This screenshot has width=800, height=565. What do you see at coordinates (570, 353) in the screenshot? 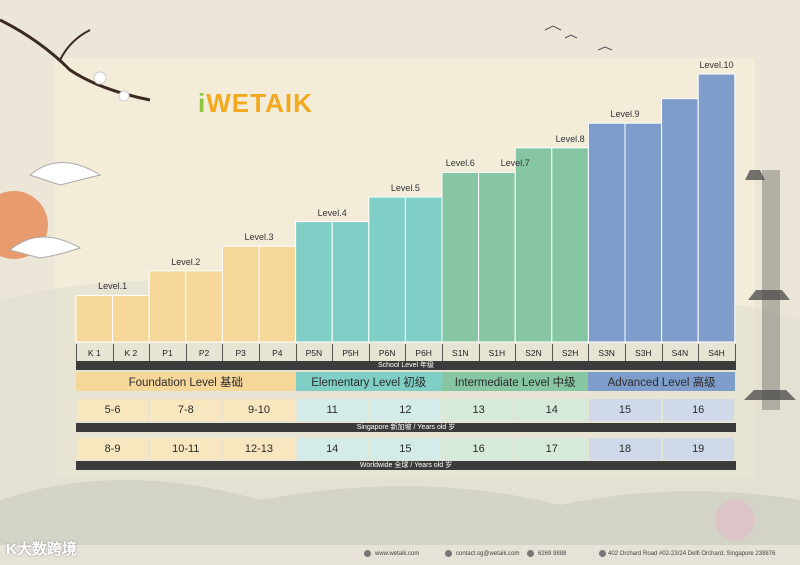
I see `school-level-code: S2H` at bounding box center [570, 353].